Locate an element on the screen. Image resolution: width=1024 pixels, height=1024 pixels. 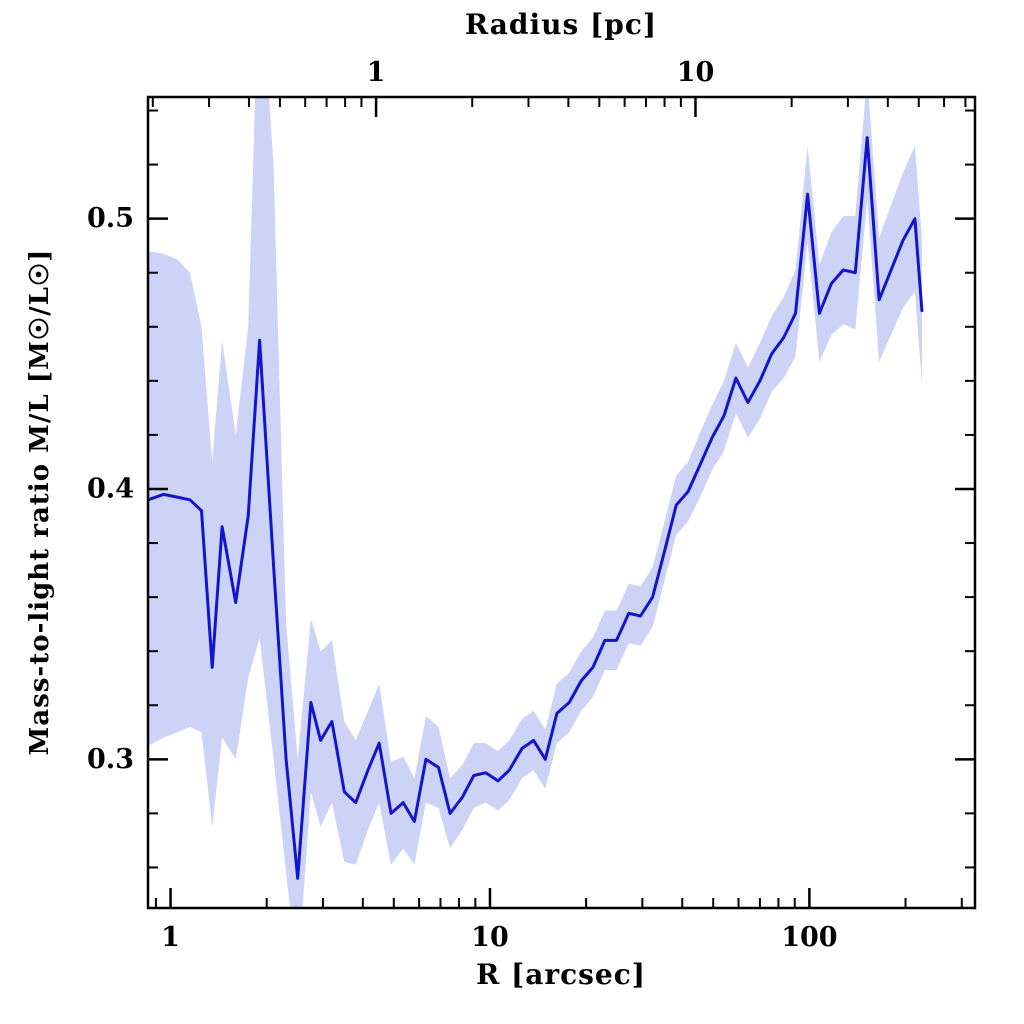
svg-text: 100 is located at coordinates (809, 937).